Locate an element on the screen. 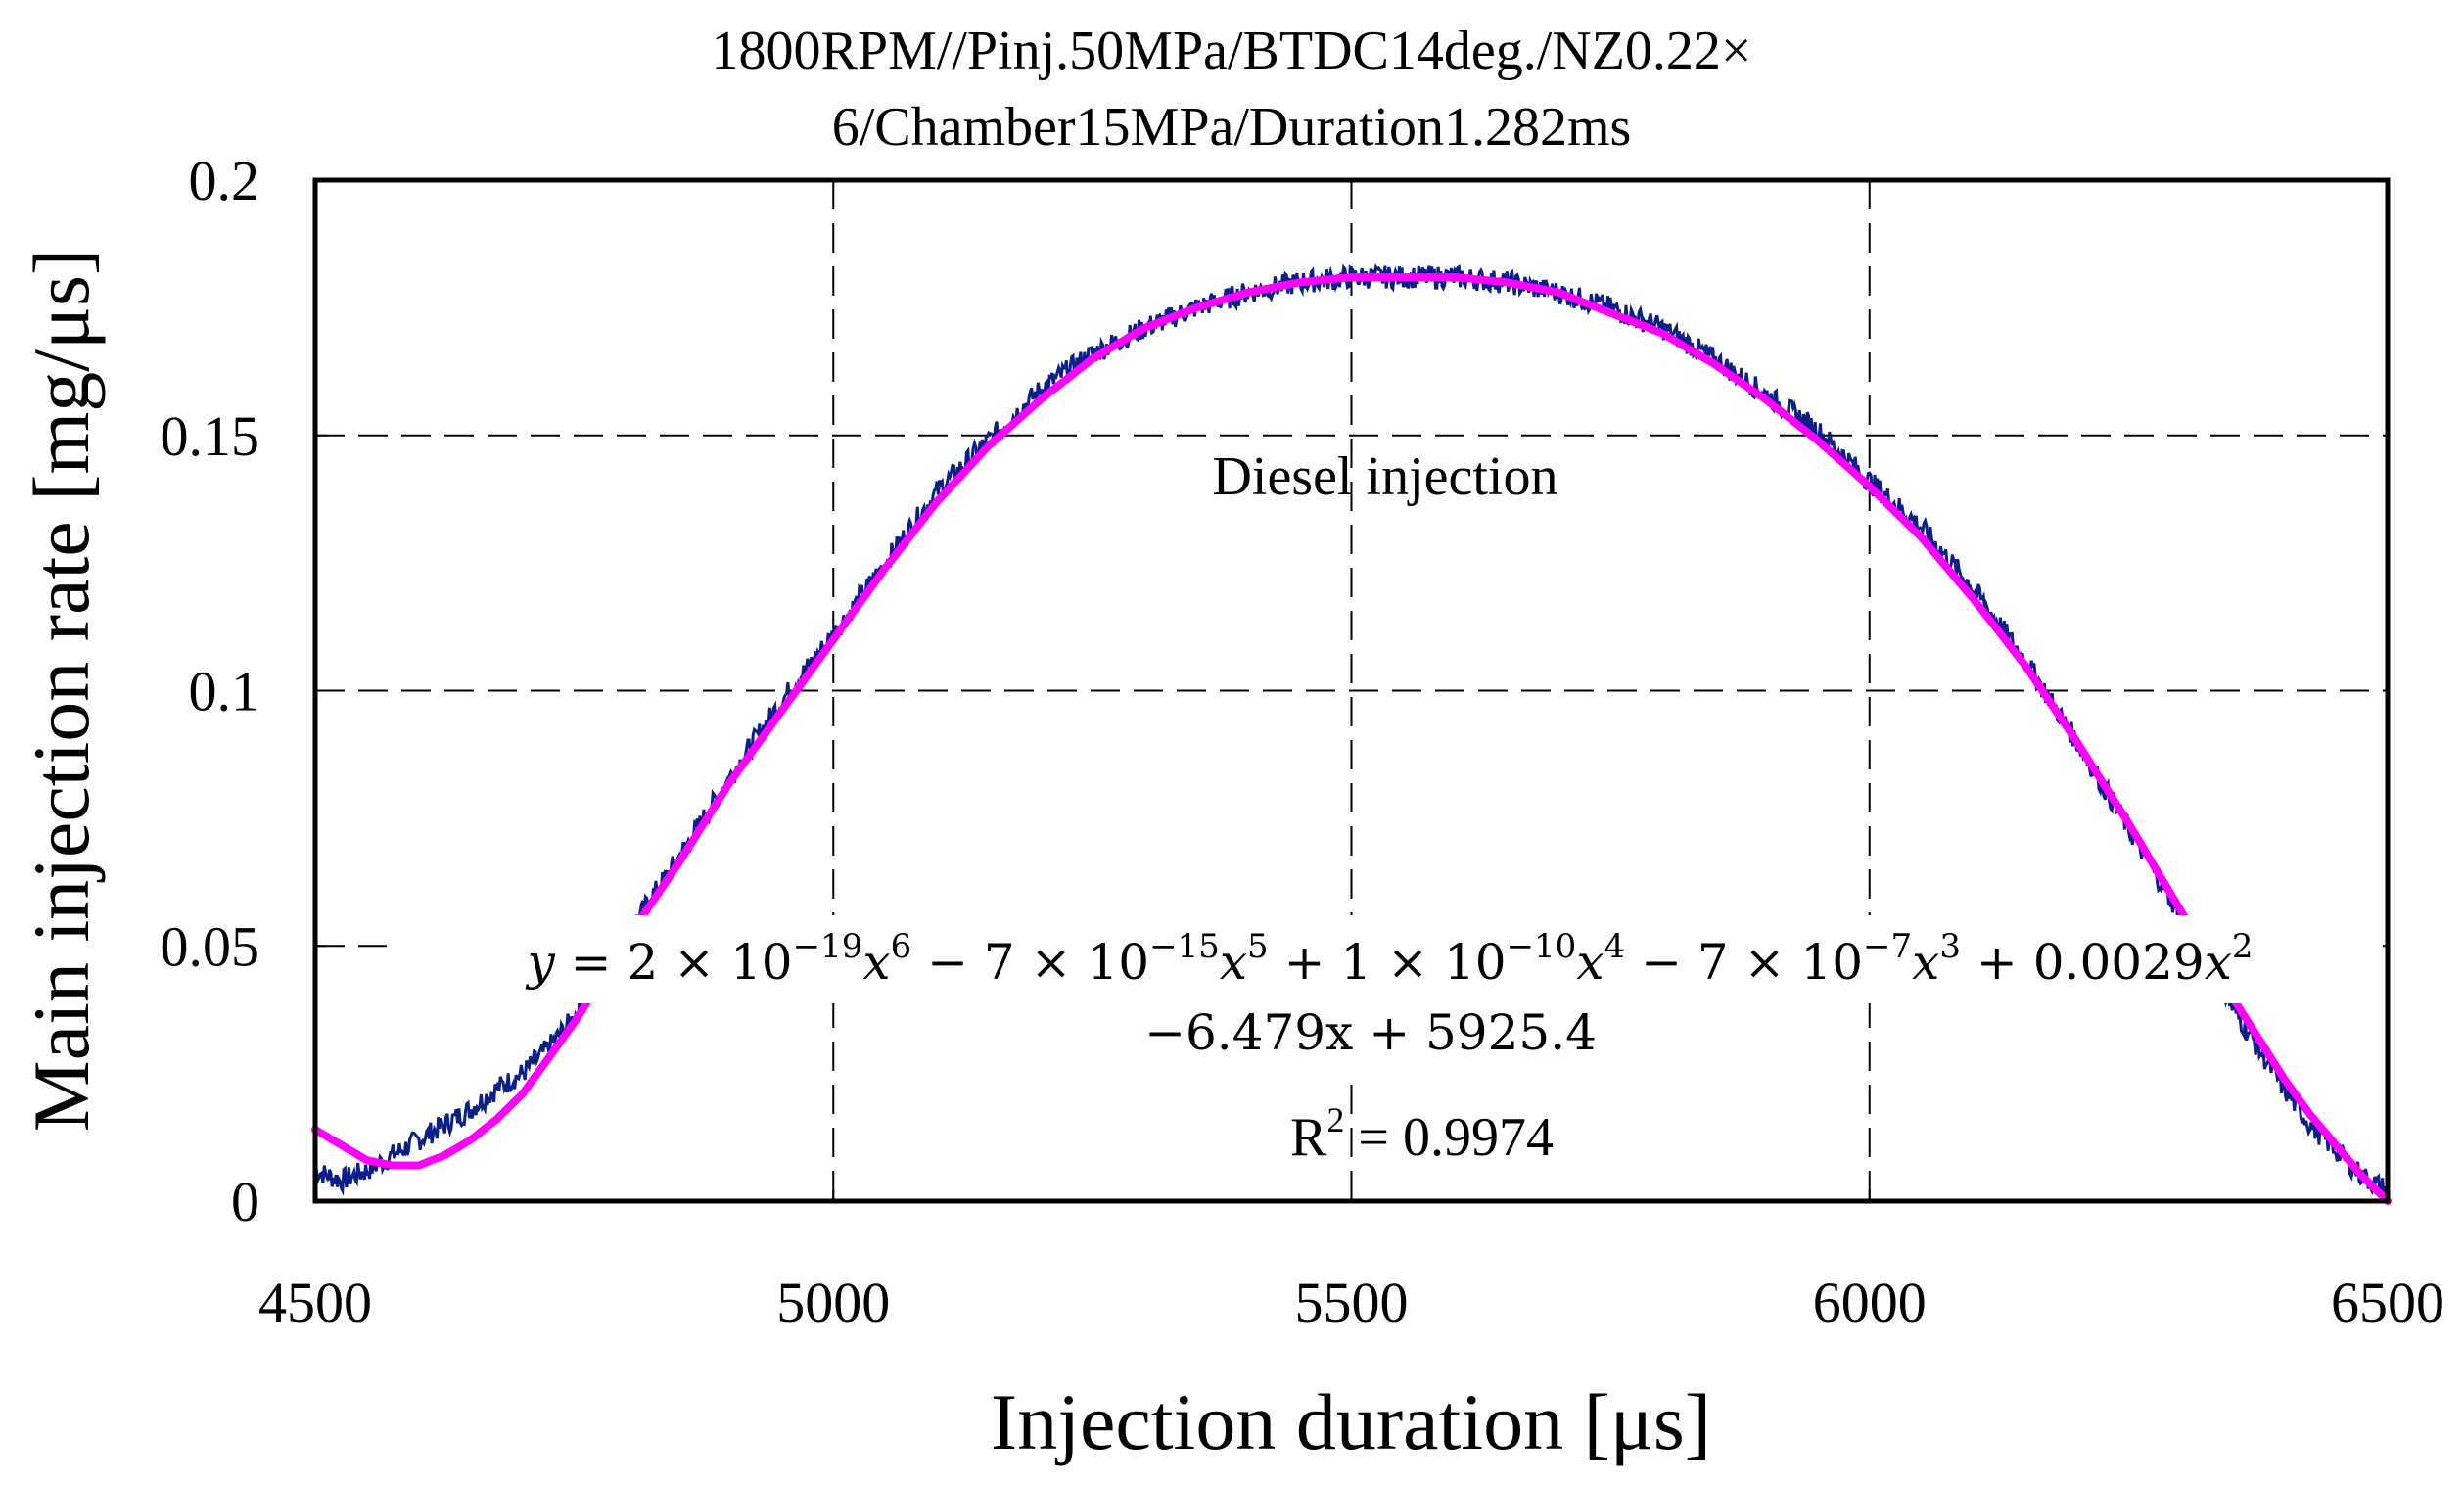 The width and height of the screenshot is (2464, 1485). eq-ten-3: 10 is located at coordinates (1831, 963).